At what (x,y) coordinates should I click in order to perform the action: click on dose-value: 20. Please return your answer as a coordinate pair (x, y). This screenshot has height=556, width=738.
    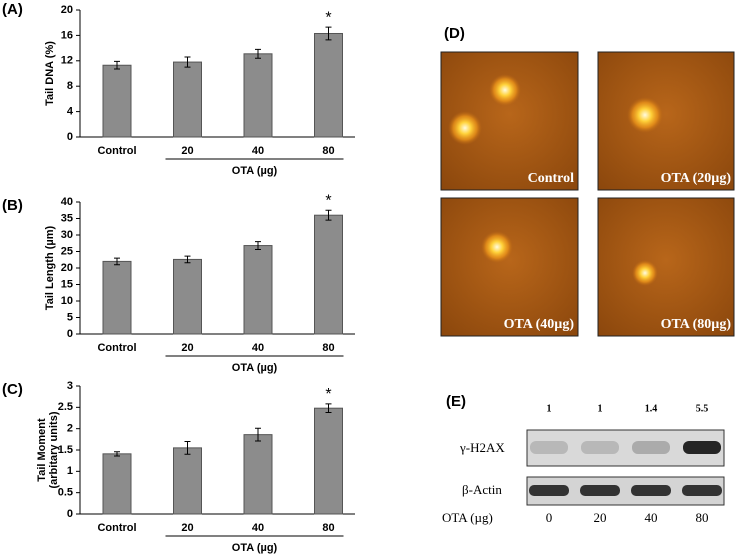
    Looking at the image, I should click on (600, 517).